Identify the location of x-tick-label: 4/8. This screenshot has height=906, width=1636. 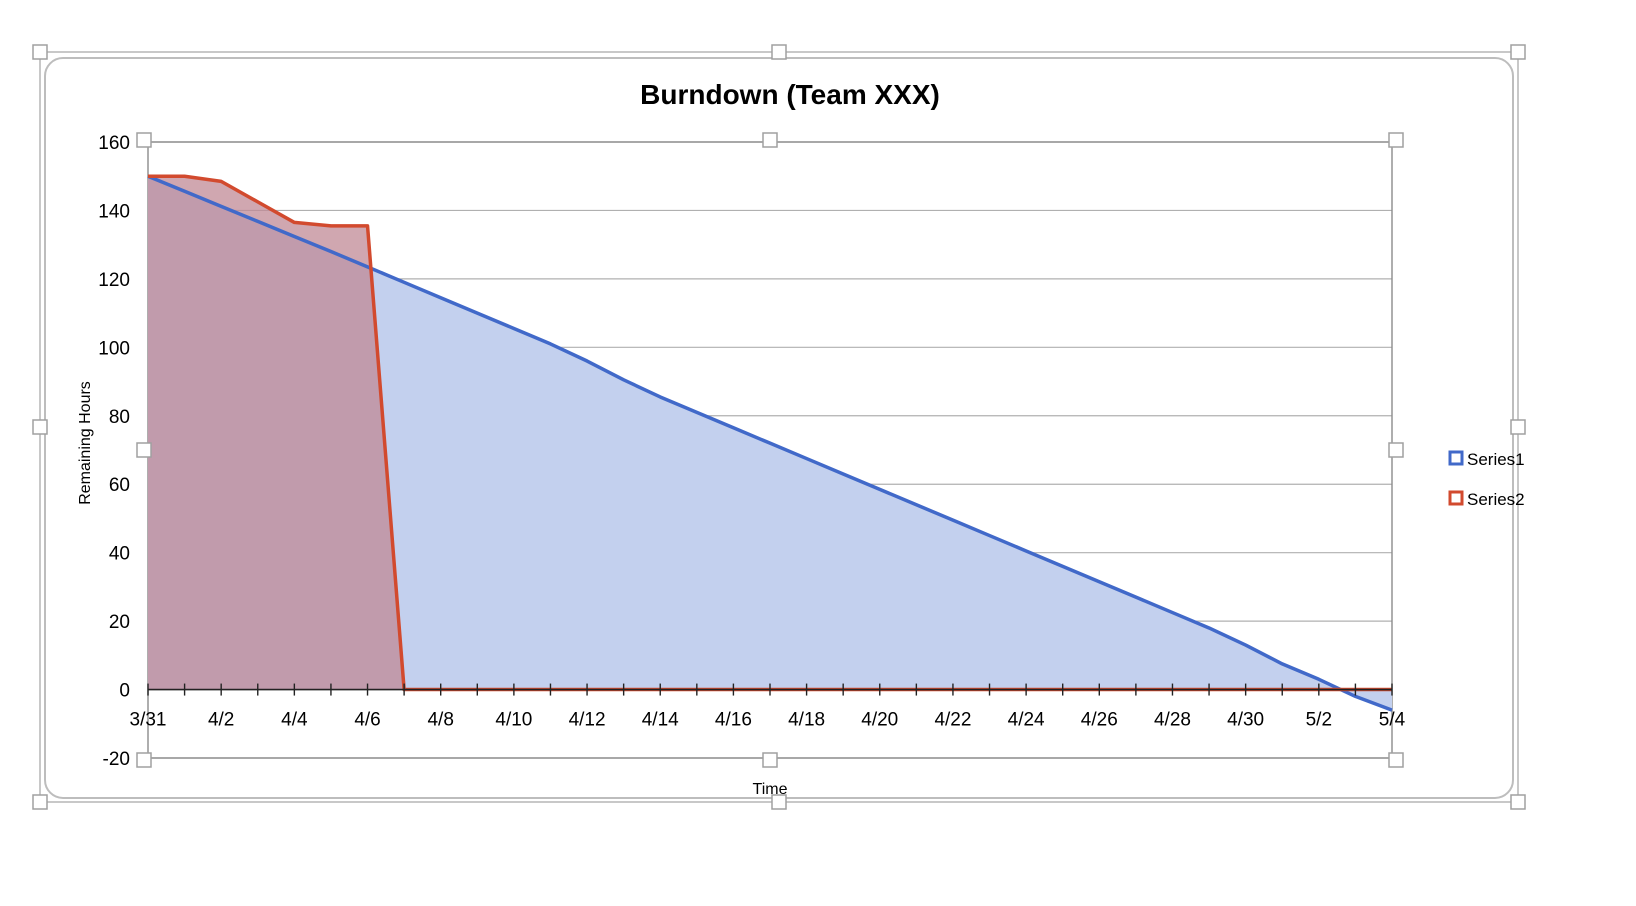
(440, 720).